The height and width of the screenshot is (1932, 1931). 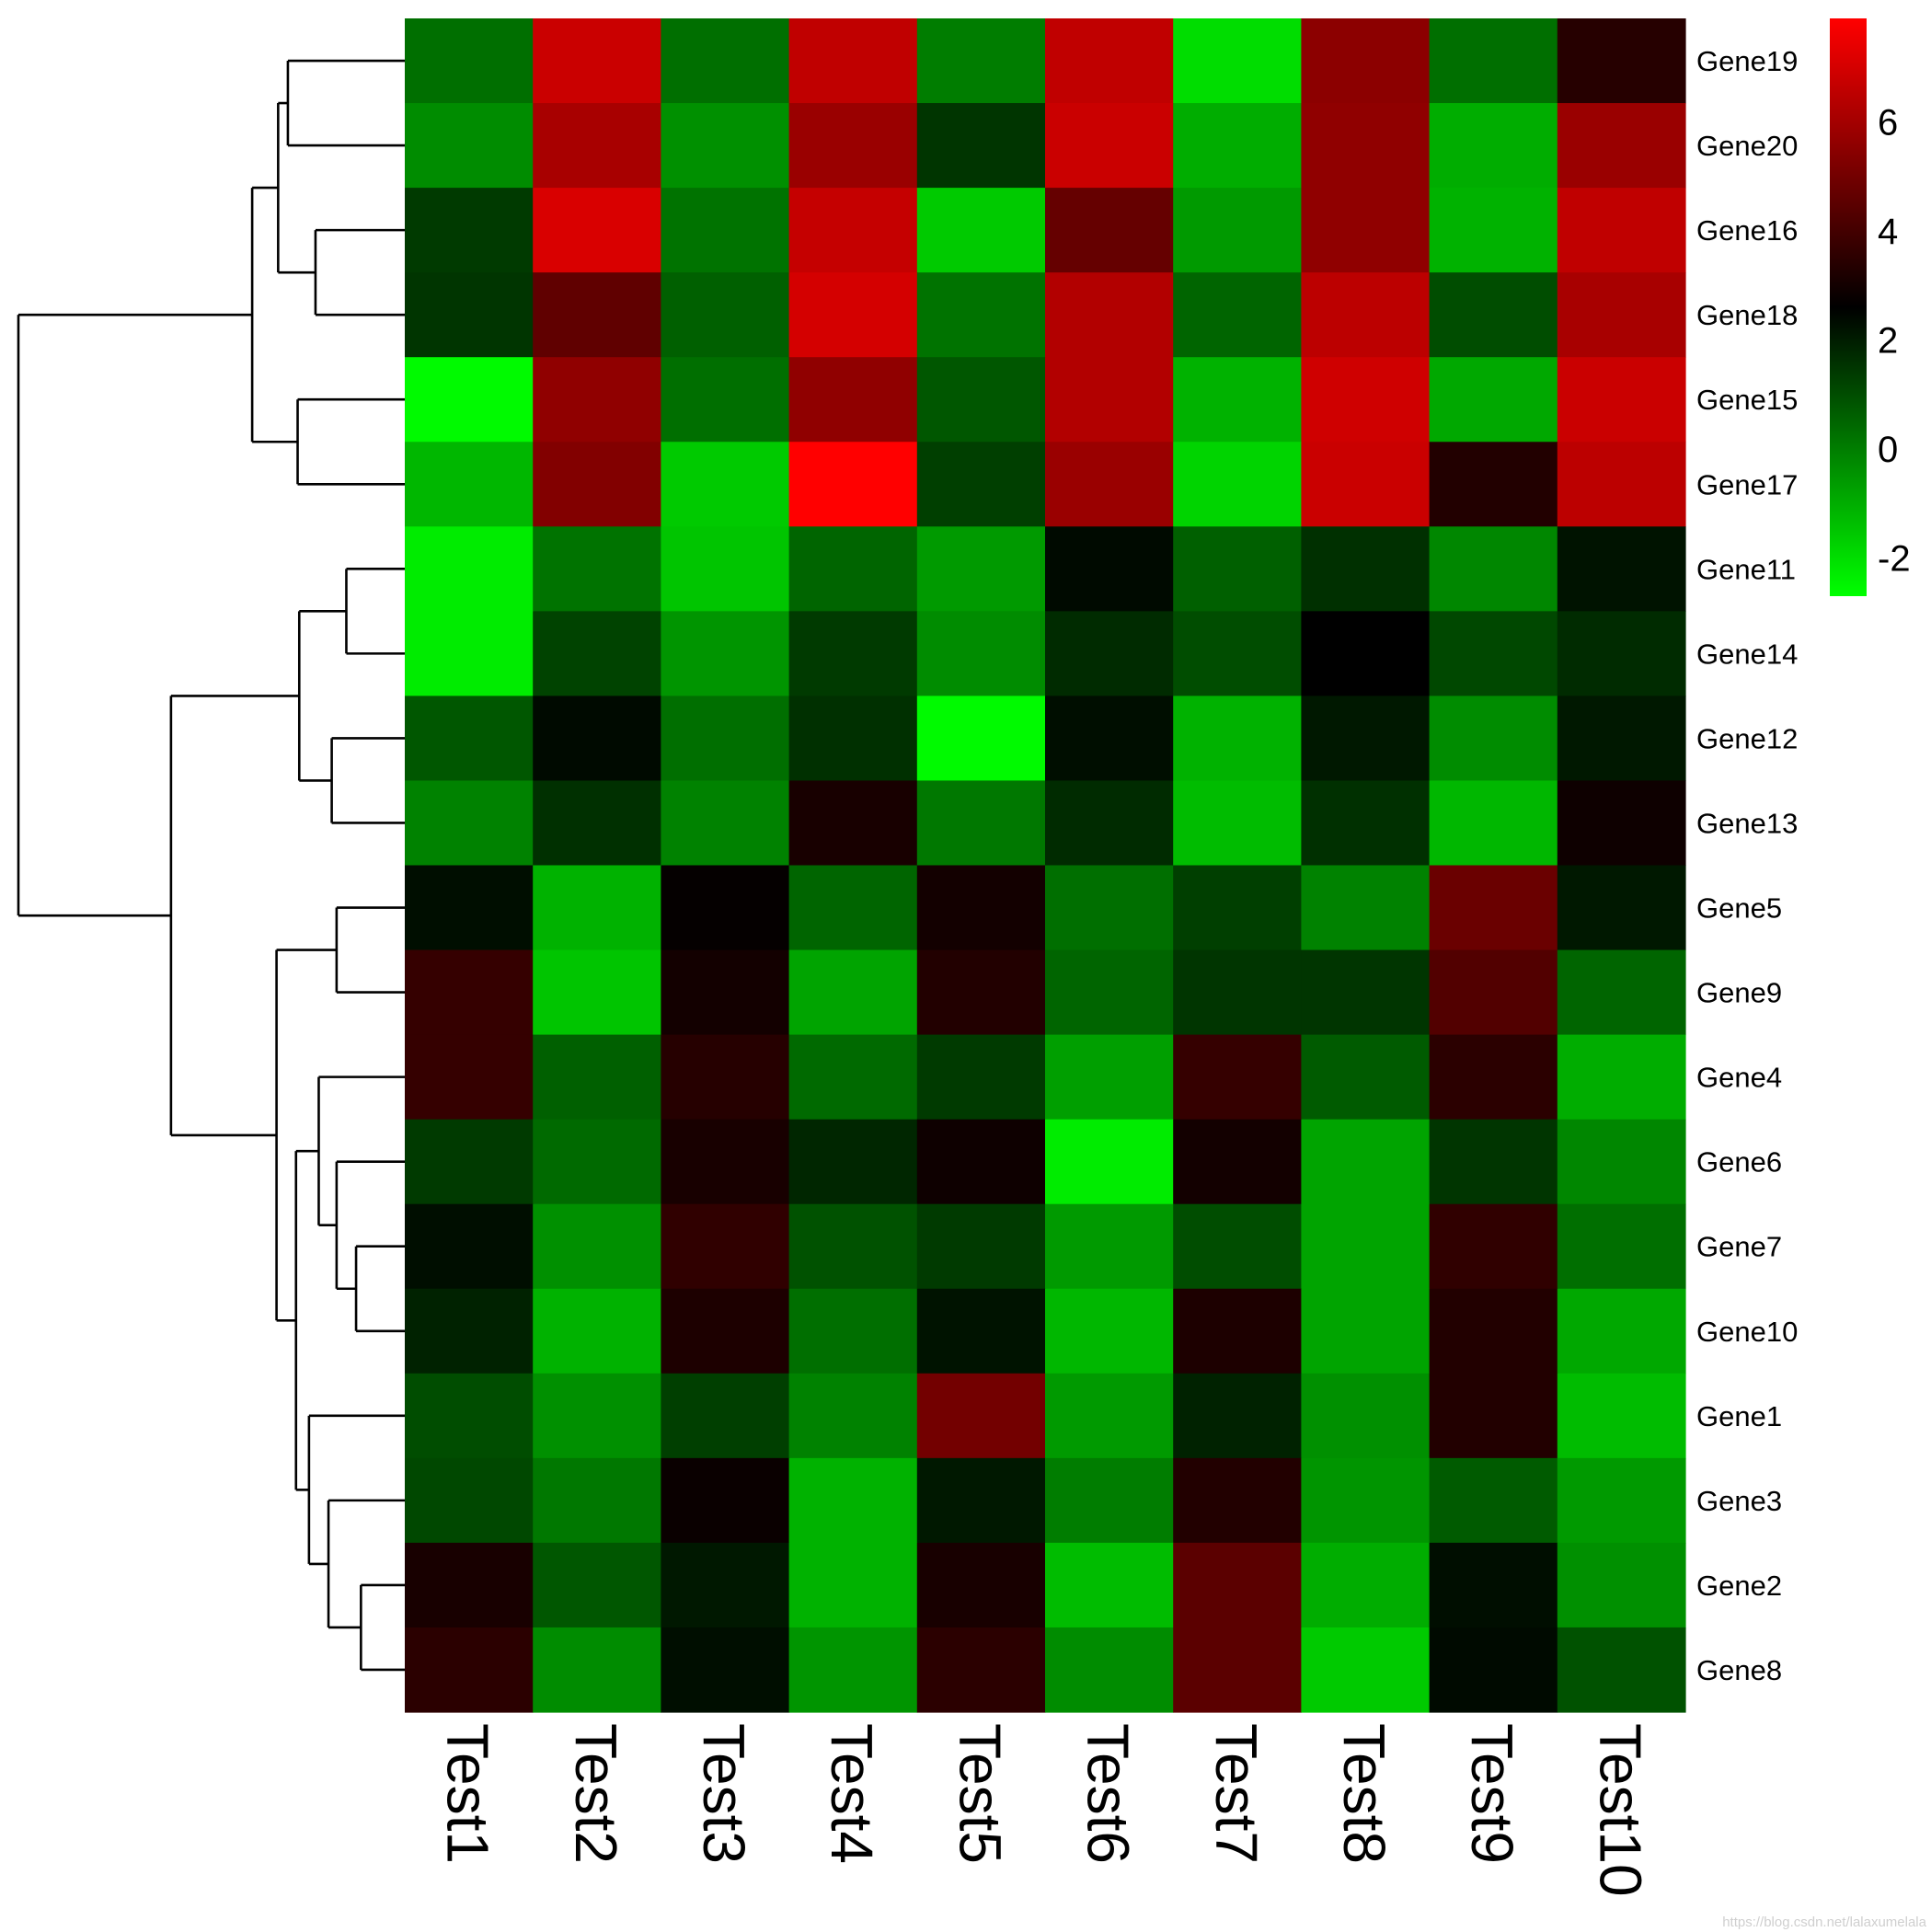 What do you see at coordinates (1366, 1585) in the screenshot?
I see `heatmap-cell-gene2-test8` at bounding box center [1366, 1585].